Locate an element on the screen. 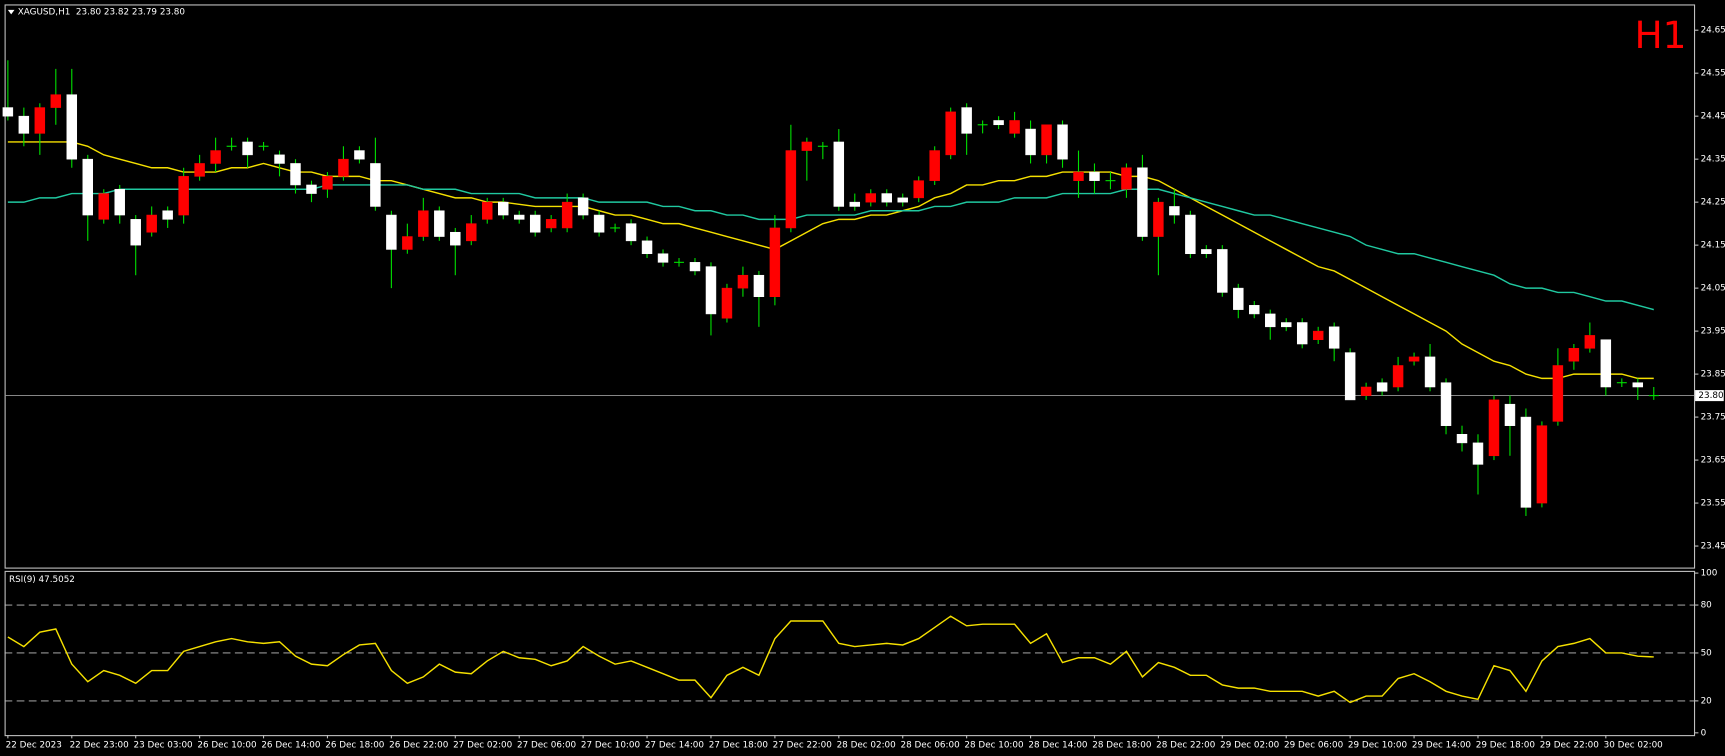 Image resolution: width=1725 pixels, height=756 pixels. y-tick-label: 23.75 is located at coordinates (1713, 418).